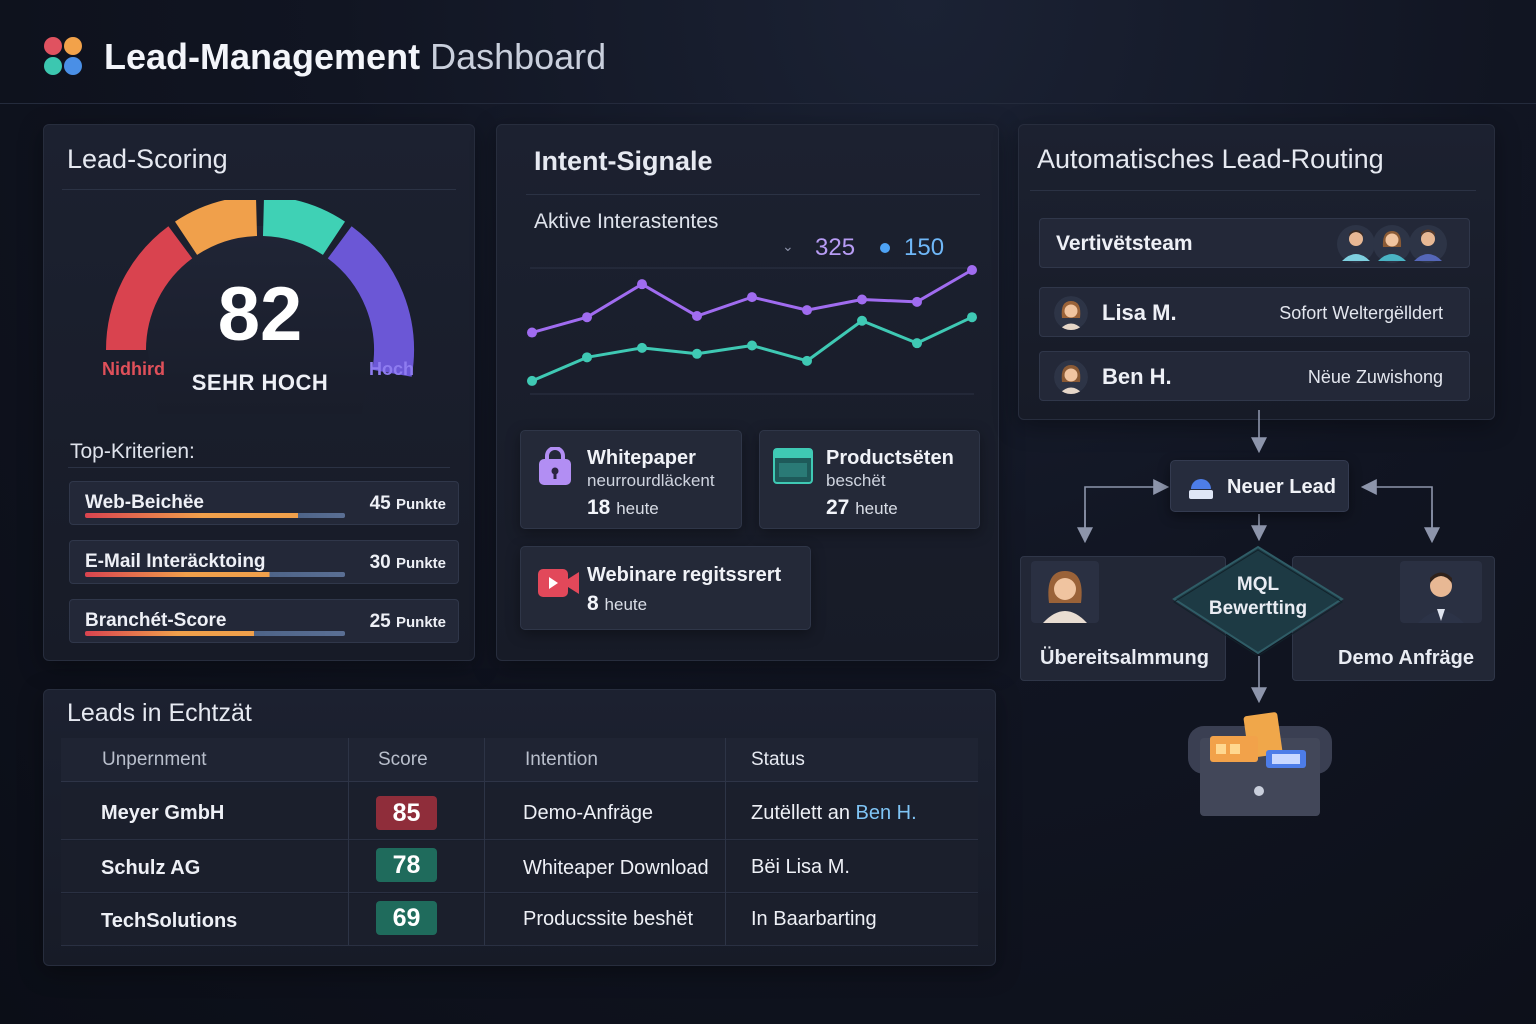  What do you see at coordinates (886, 813) in the screenshot?
I see `assignee-link: Ben H.` at bounding box center [886, 813].